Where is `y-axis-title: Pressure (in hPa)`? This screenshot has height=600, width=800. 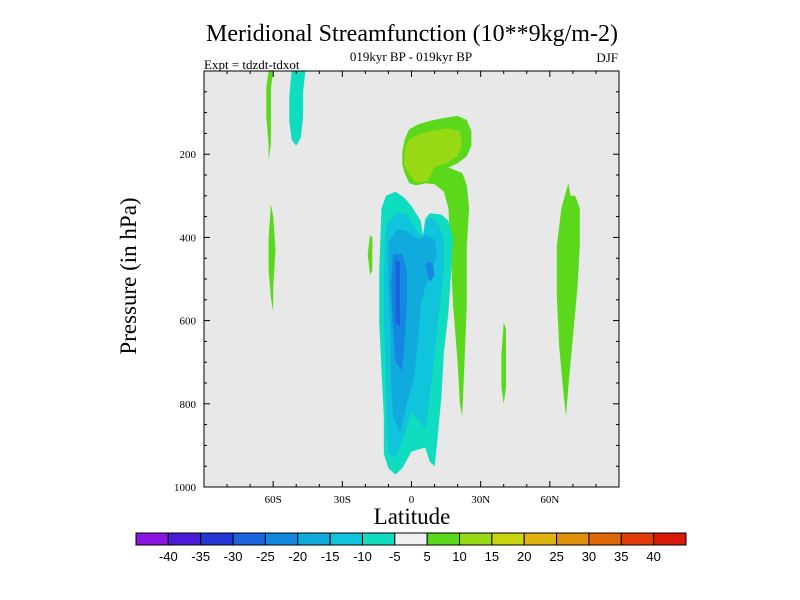
y-axis-title: Pressure (in hPa) is located at coordinates (128, 275).